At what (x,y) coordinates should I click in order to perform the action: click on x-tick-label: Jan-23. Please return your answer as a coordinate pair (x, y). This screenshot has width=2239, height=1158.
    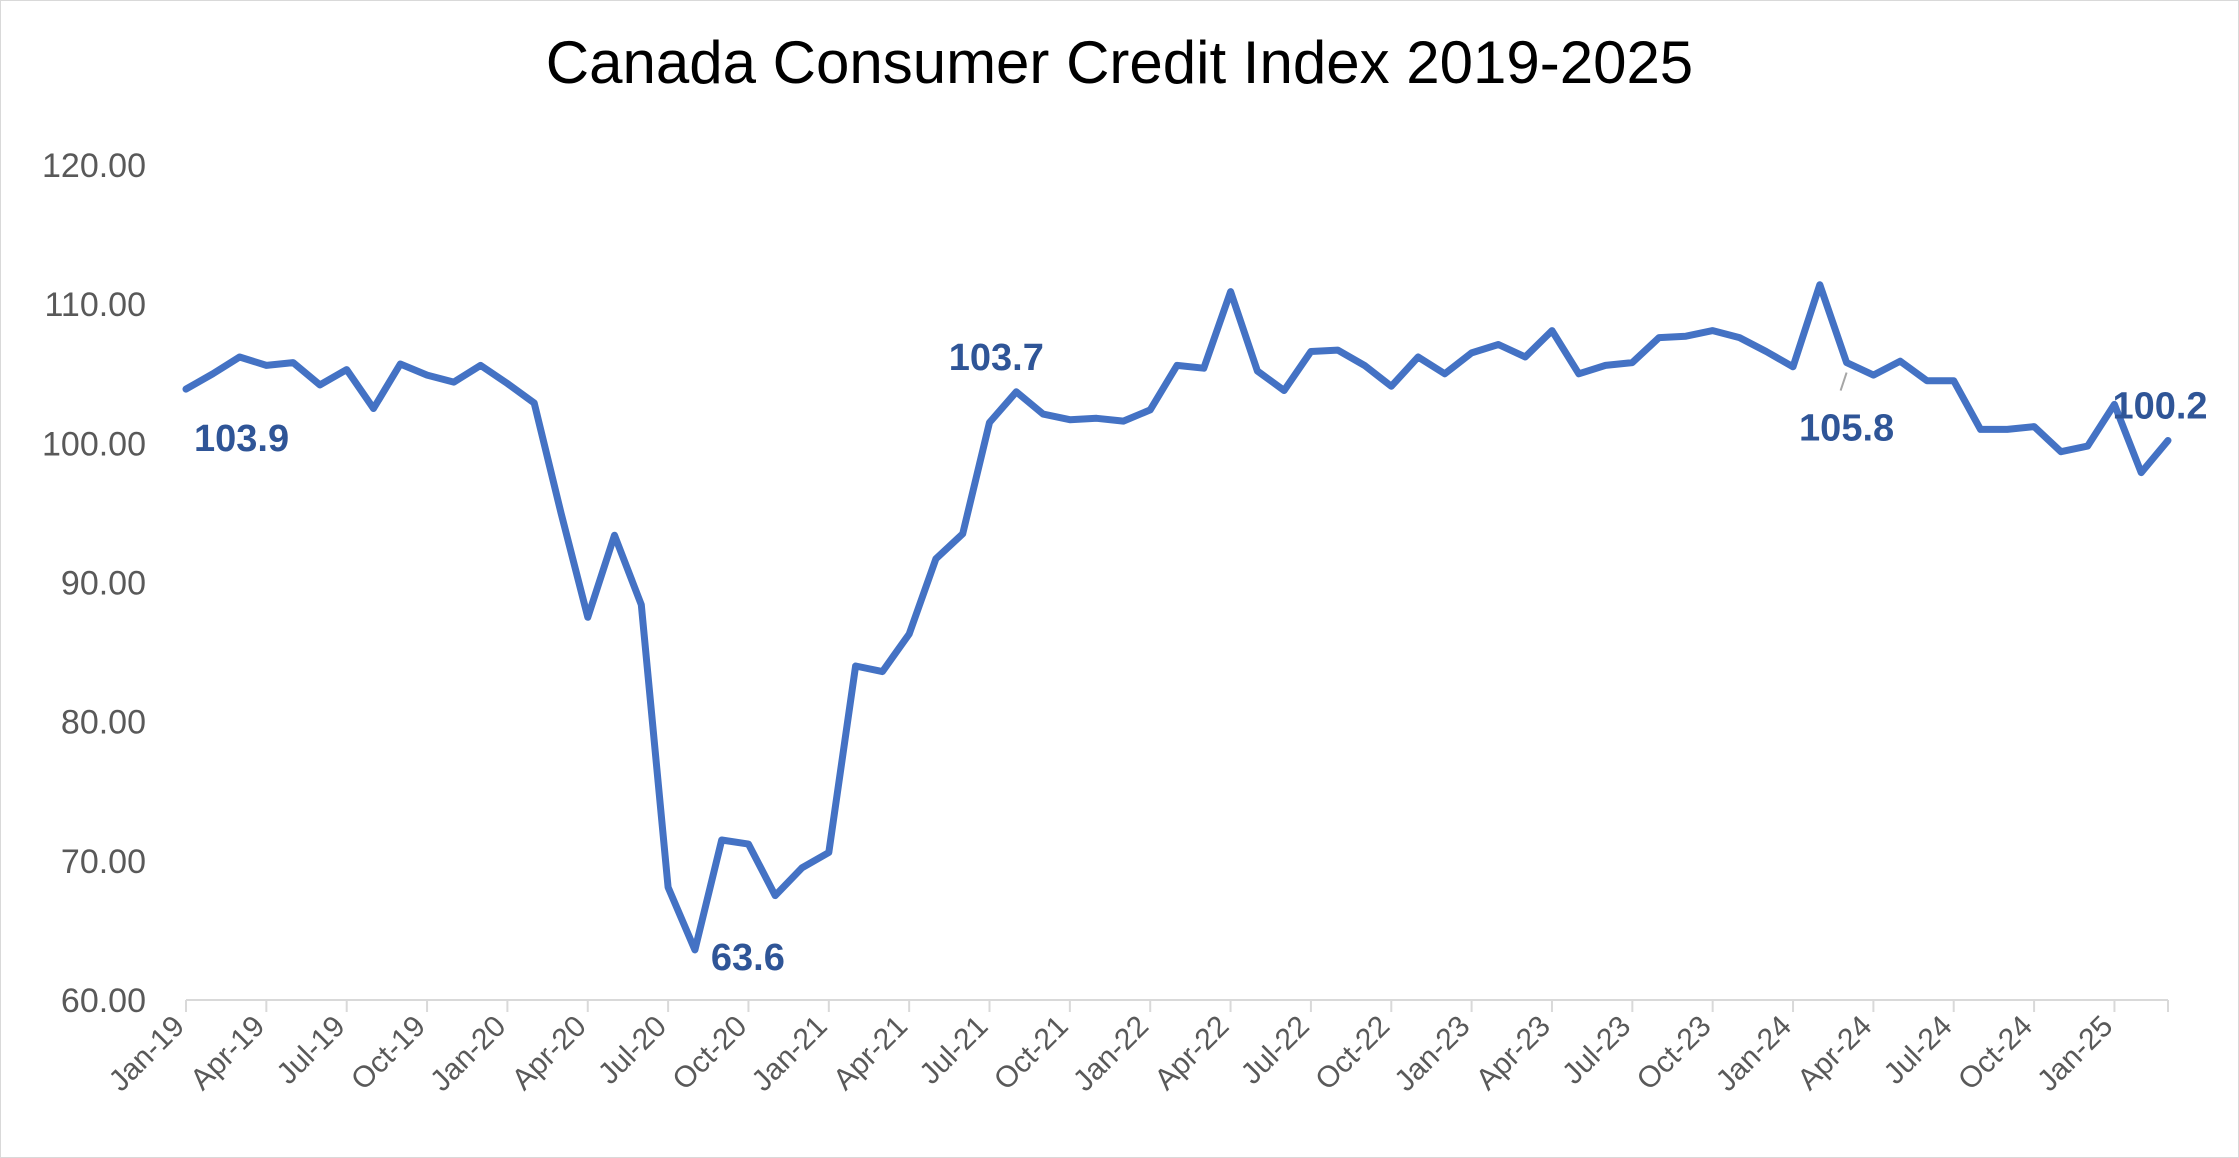
    Looking at the image, I should click on (1432, 1054).